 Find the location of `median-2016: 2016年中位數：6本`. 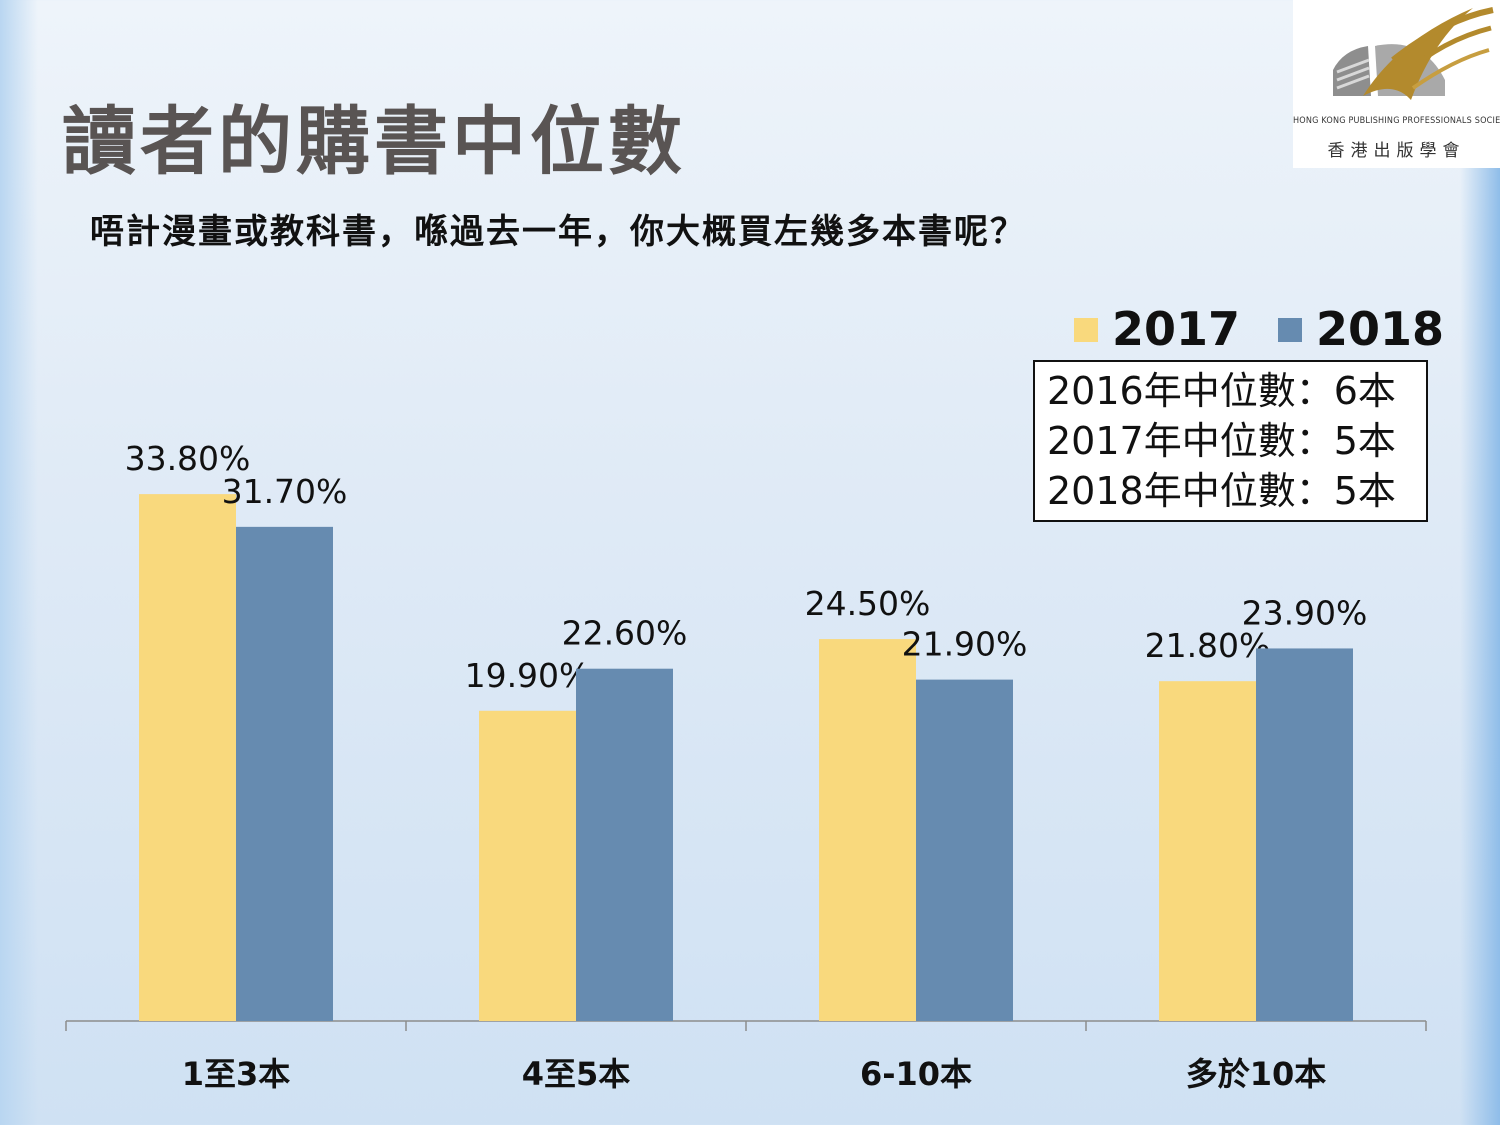

median-2016: 2016年中位數：6本 is located at coordinates (1221, 391).